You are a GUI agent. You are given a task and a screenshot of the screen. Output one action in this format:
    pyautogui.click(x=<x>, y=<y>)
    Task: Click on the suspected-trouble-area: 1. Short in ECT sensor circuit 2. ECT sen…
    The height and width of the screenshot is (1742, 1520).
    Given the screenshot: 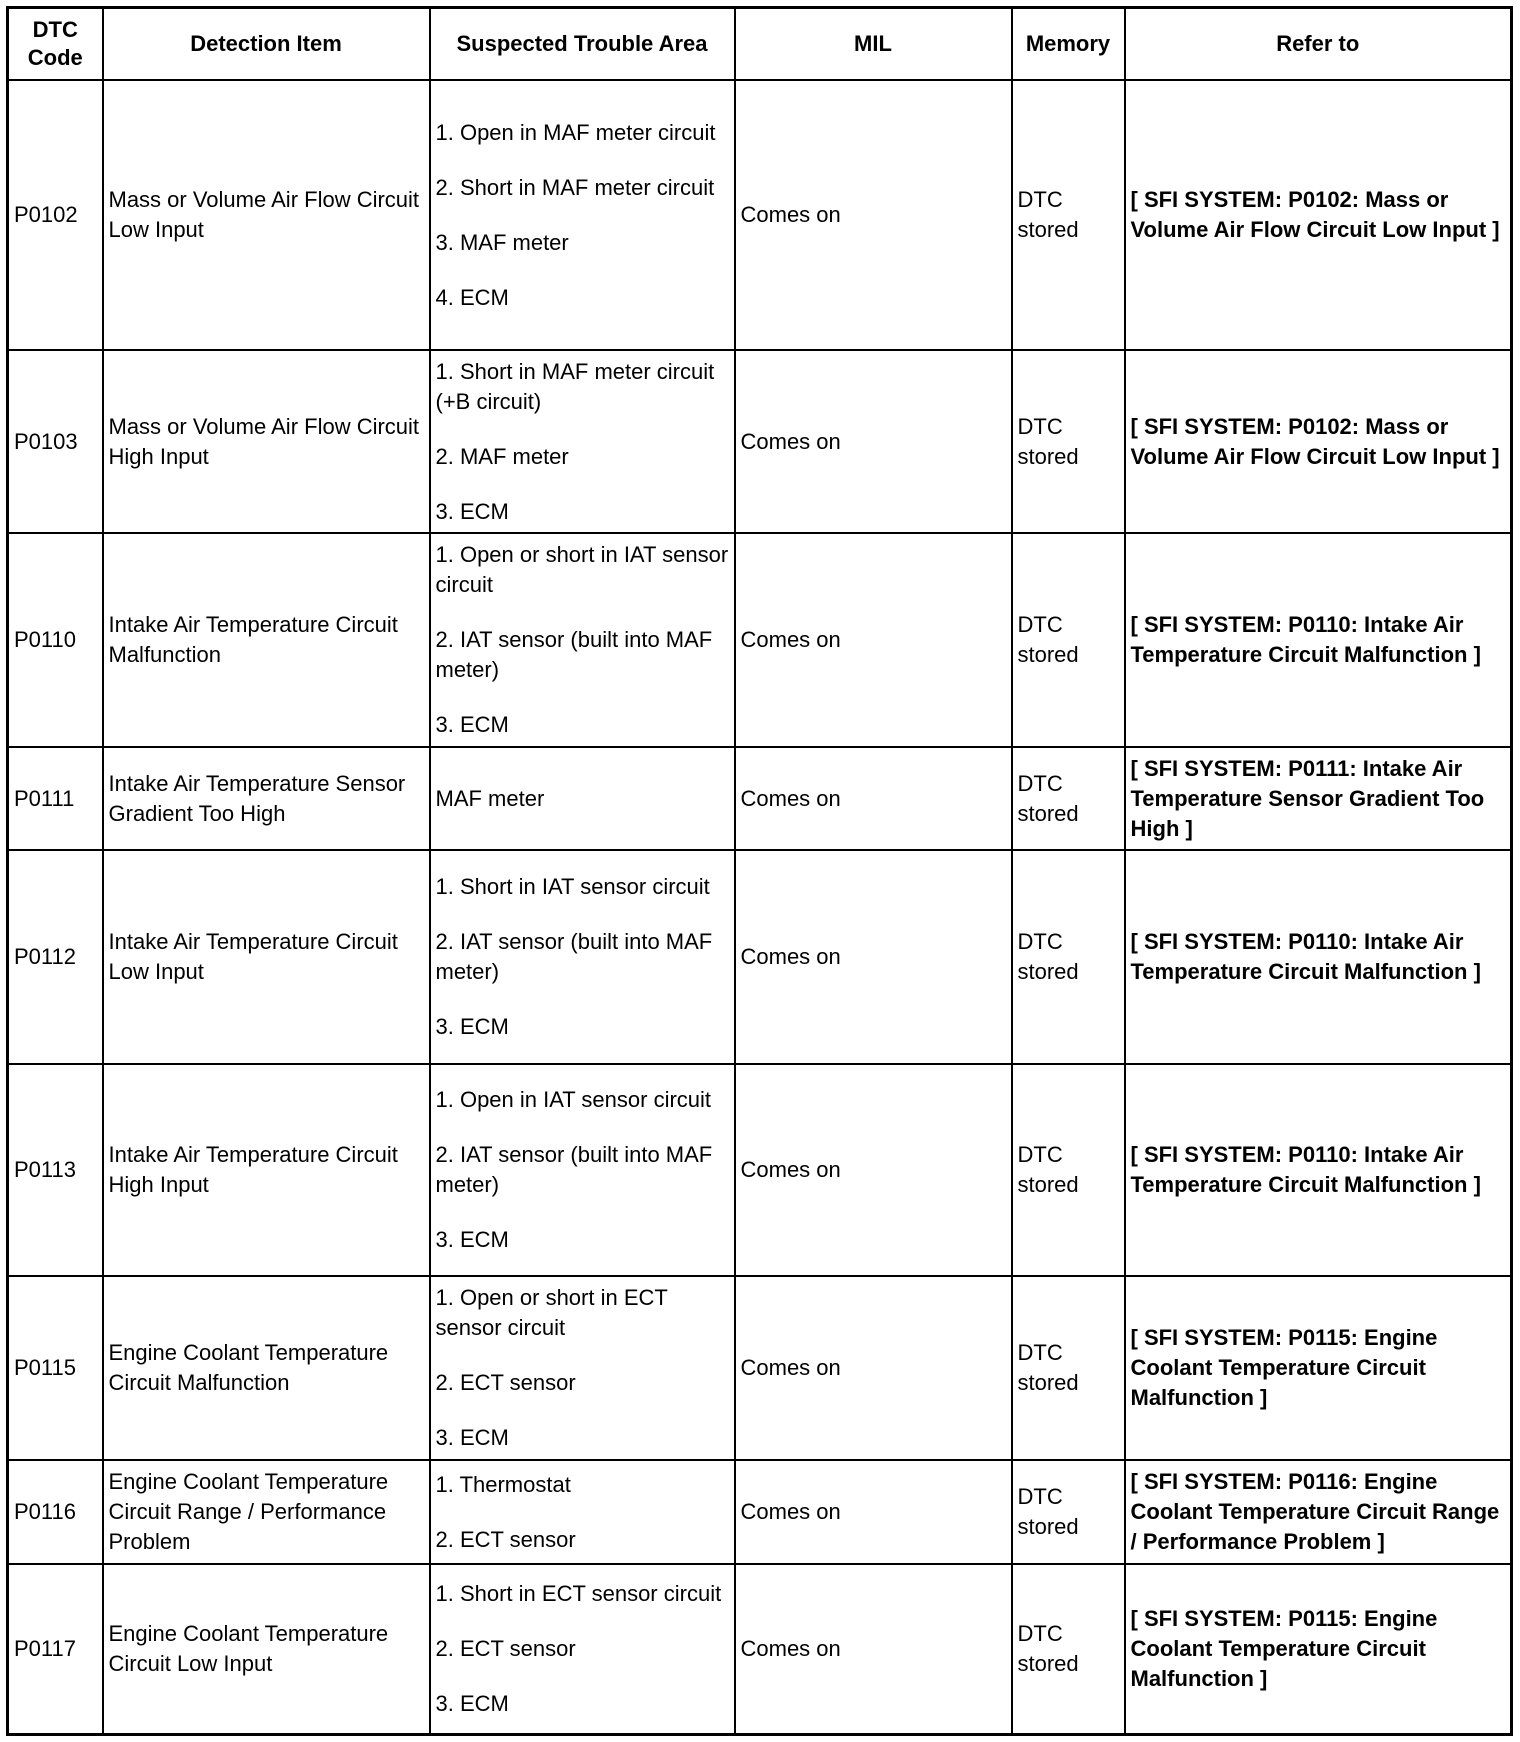 What is the action you would take?
    pyautogui.click(x=582, y=1649)
    